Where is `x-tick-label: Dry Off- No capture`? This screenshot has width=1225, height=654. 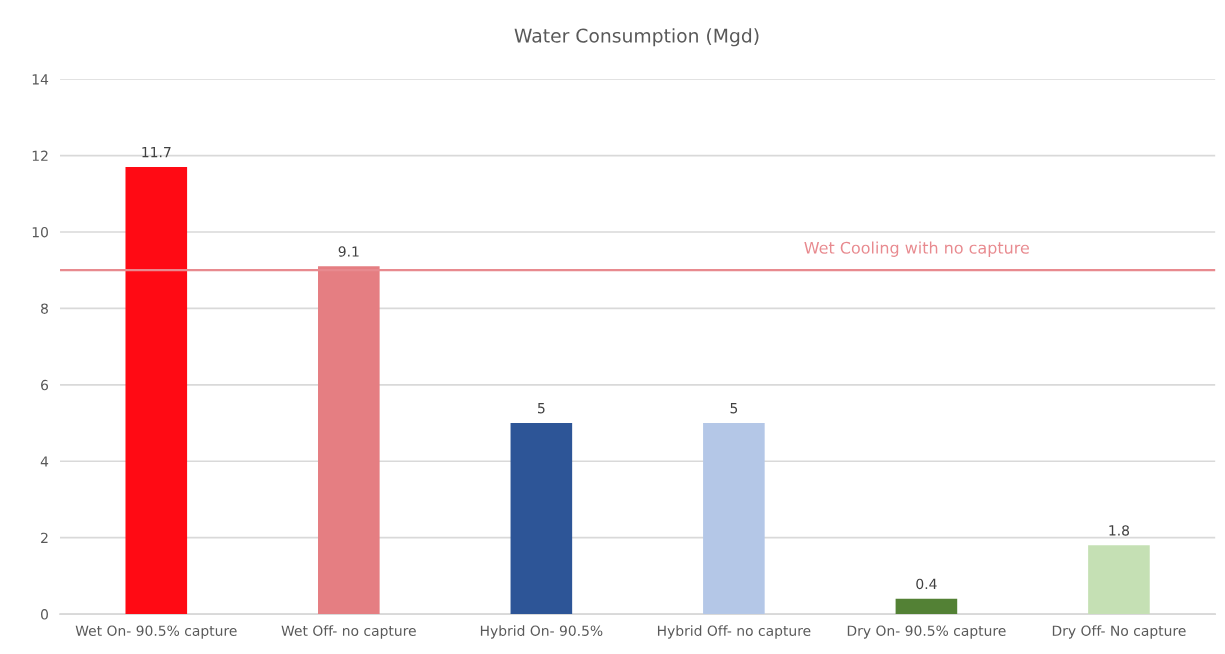 x-tick-label: Dry Off- No capture is located at coordinates (1119, 632).